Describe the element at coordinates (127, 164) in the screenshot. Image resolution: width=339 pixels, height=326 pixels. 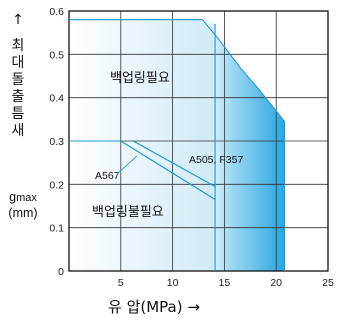
I see `leader-line-a567` at that location.